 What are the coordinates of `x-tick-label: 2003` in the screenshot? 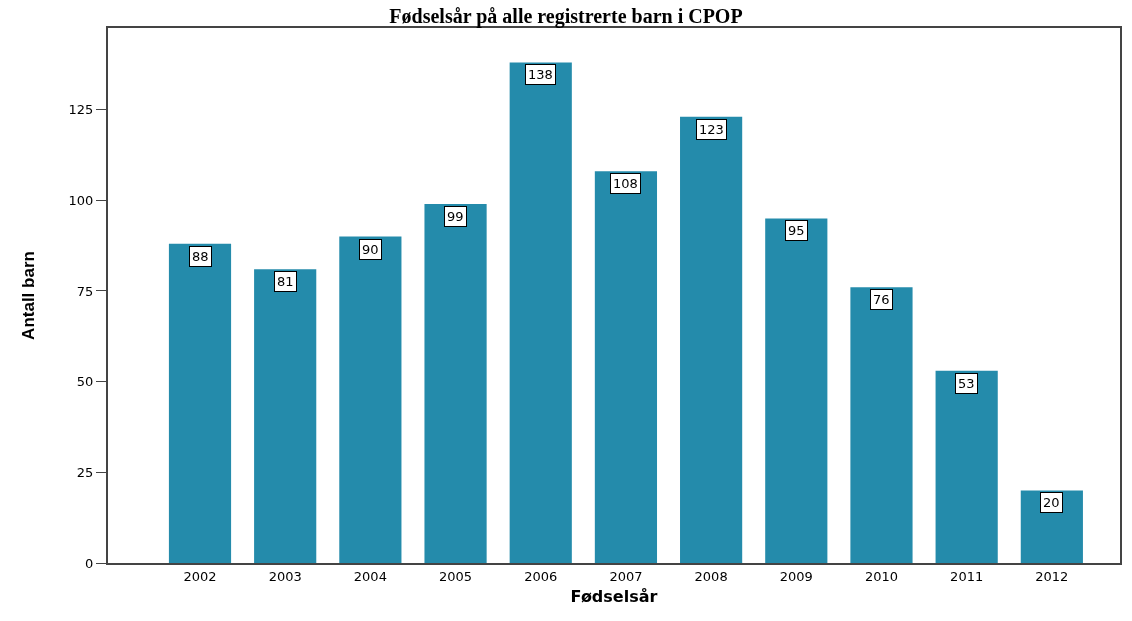 It's located at (285, 576).